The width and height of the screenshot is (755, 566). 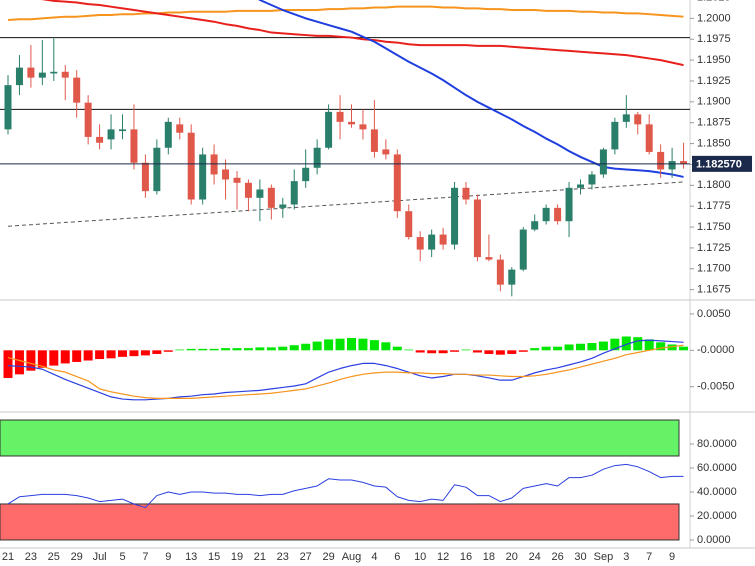 What do you see at coordinates (714, 540) in the screenshot?
I see `y-tick-label: 0.0000` at bounding box center [714, 540].